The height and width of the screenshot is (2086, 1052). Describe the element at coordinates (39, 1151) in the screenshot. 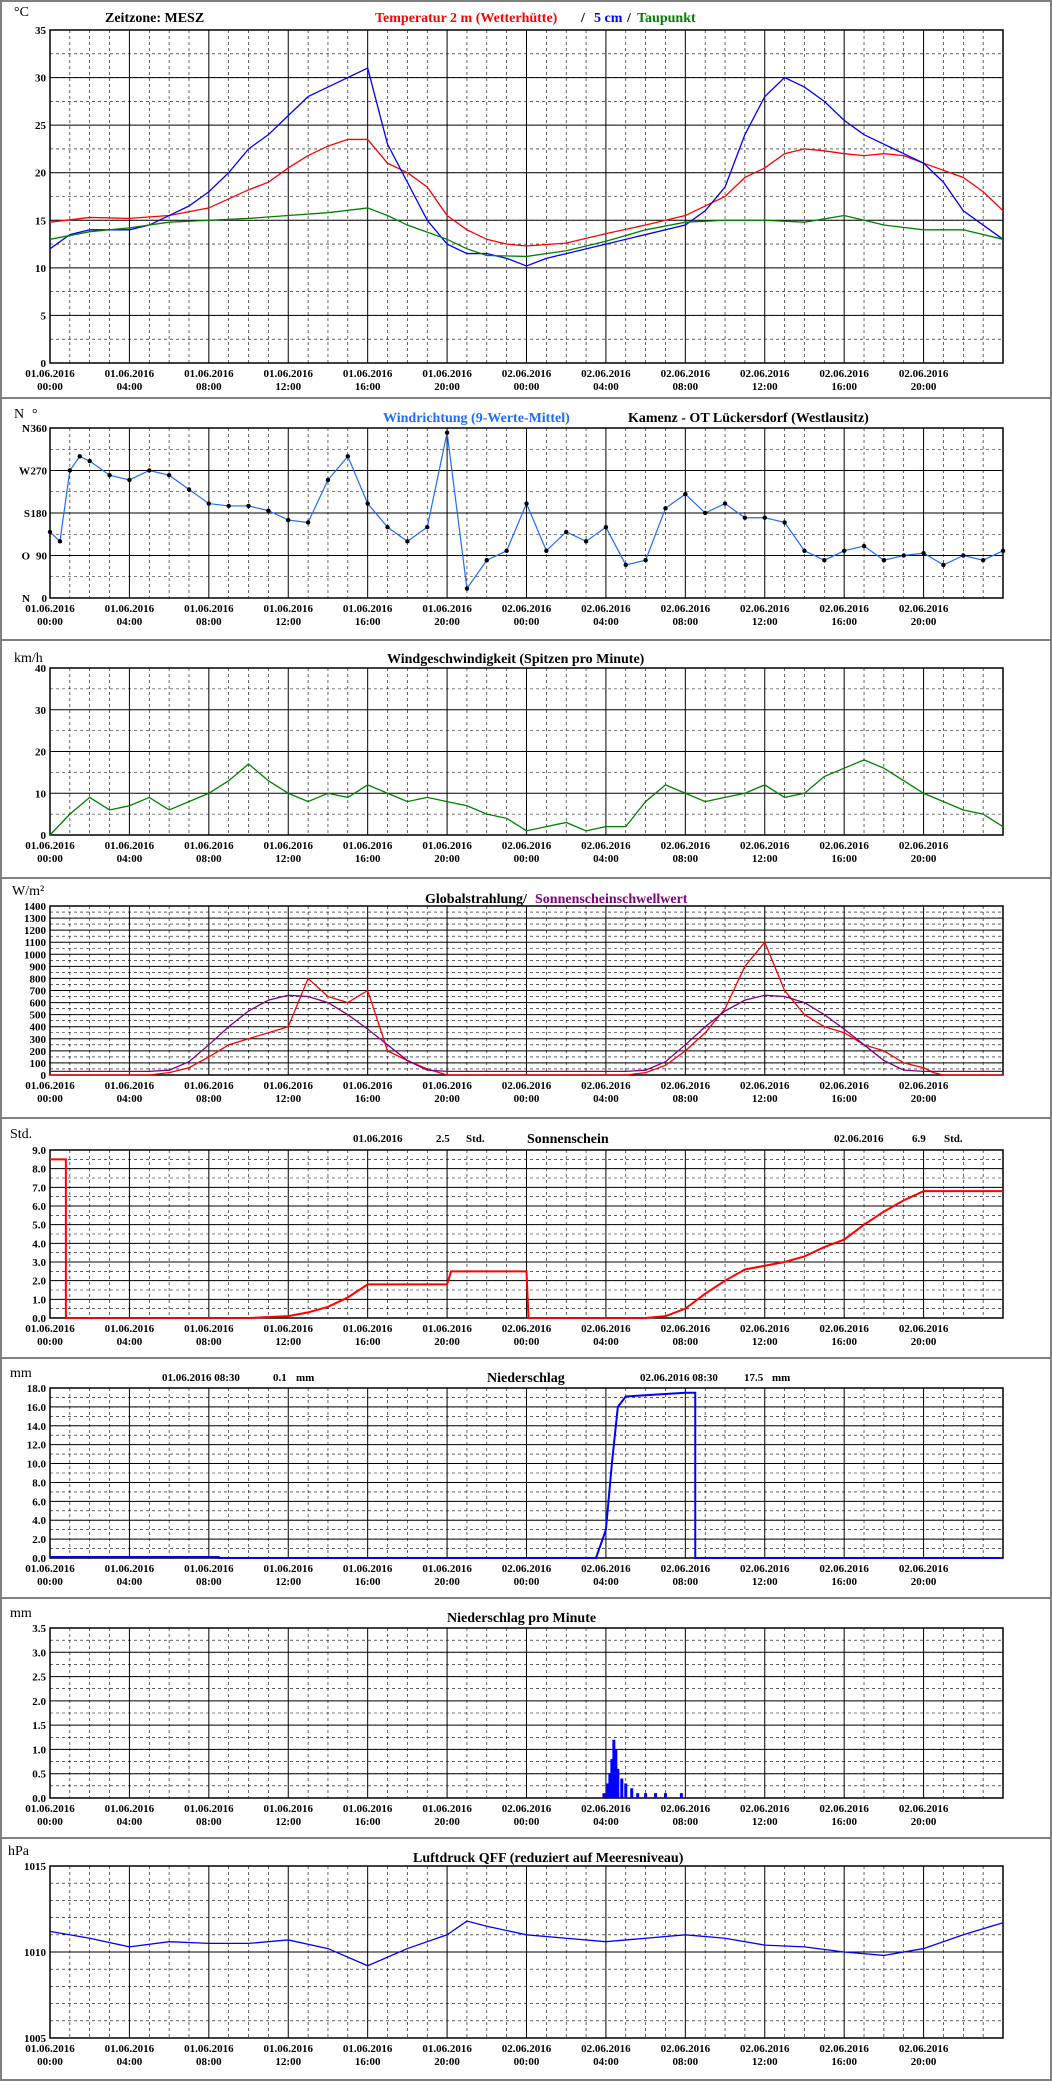

I see `y-tick-label: 9.0` at that location.